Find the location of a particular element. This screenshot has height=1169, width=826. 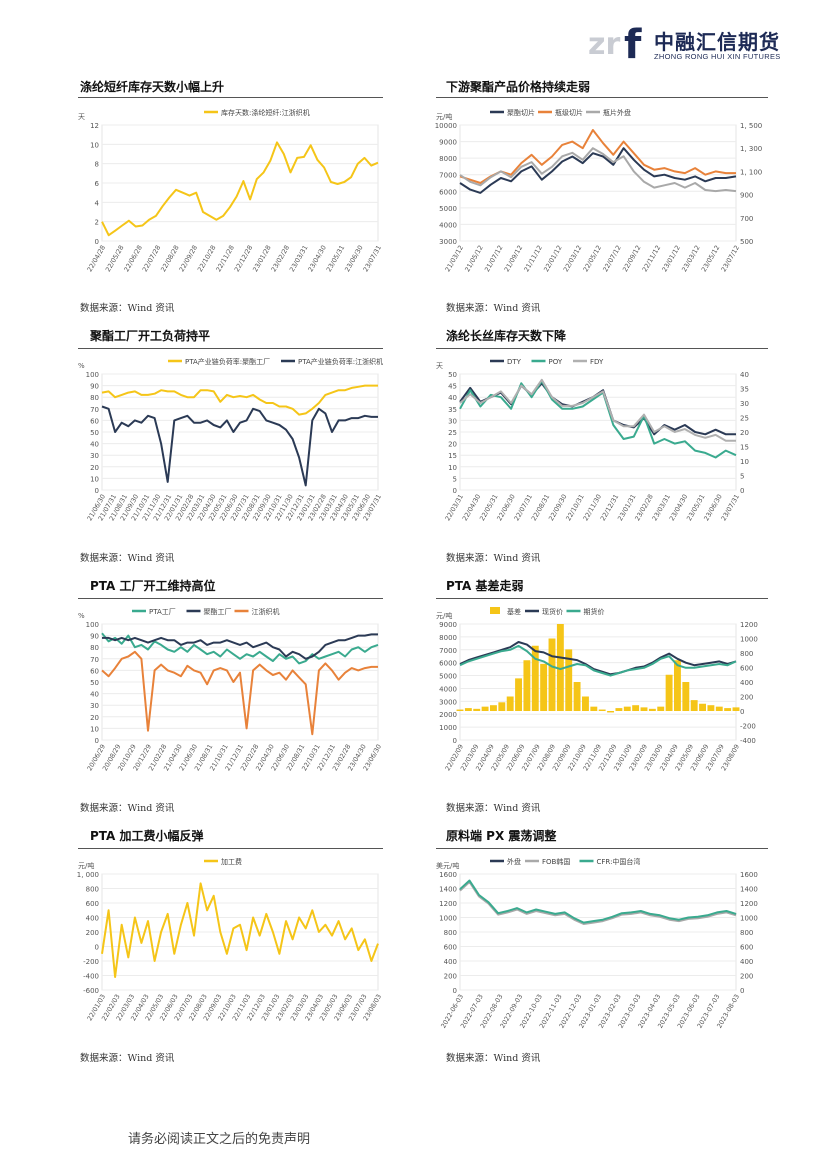

y2-tick-label: 500 is located at coordinates (746, 242).